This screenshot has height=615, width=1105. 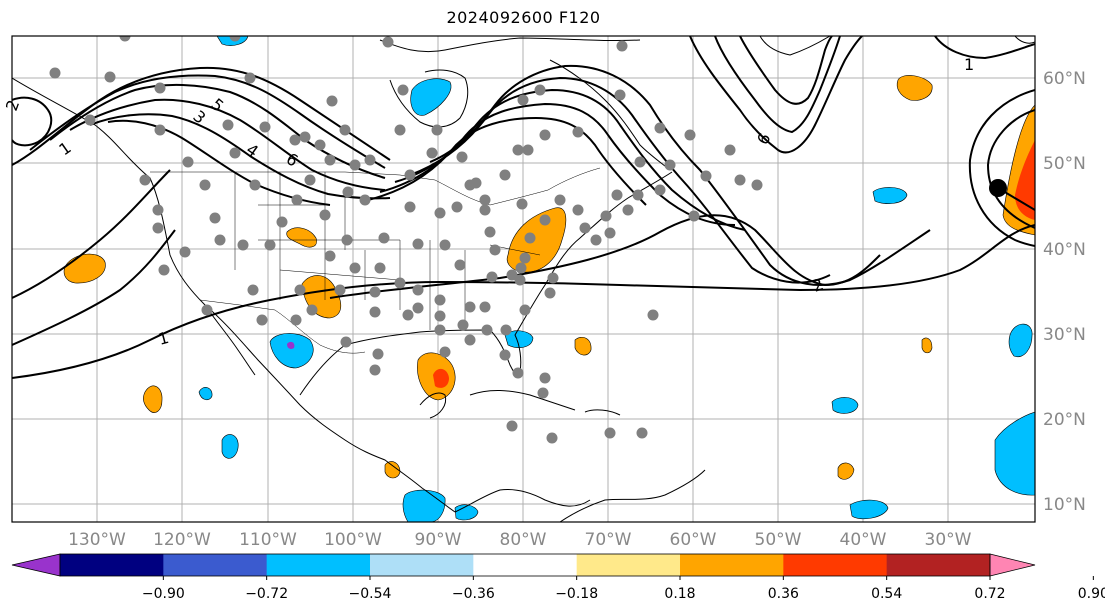 I want to click on low-center-marker, so click(x=998, y=188).